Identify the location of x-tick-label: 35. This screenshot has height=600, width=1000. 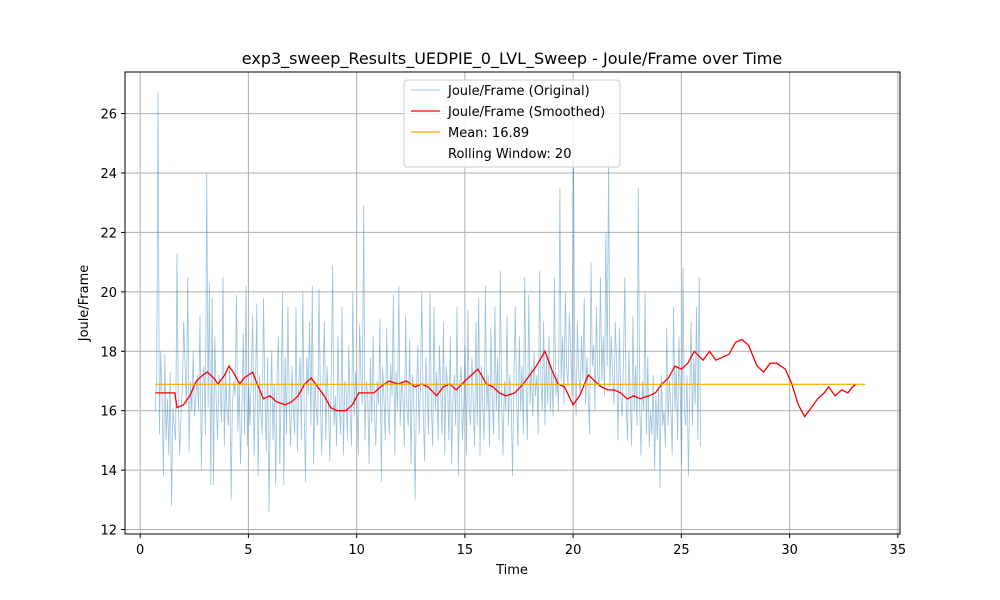
(898, 550).